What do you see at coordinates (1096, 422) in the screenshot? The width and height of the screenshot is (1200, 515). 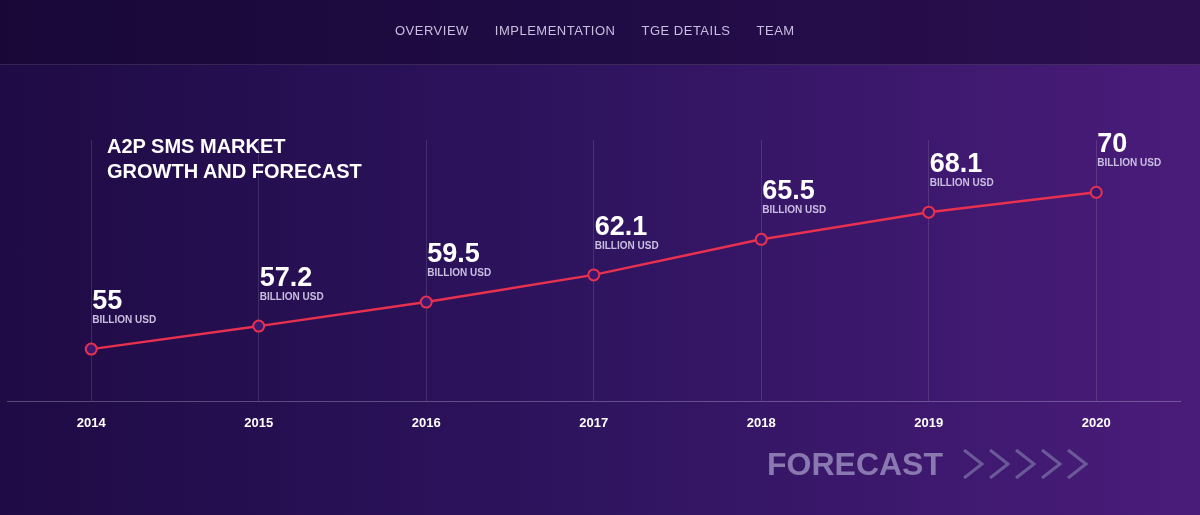 I see `x-tick-label: 2020` at bounding box center [1096, 422].